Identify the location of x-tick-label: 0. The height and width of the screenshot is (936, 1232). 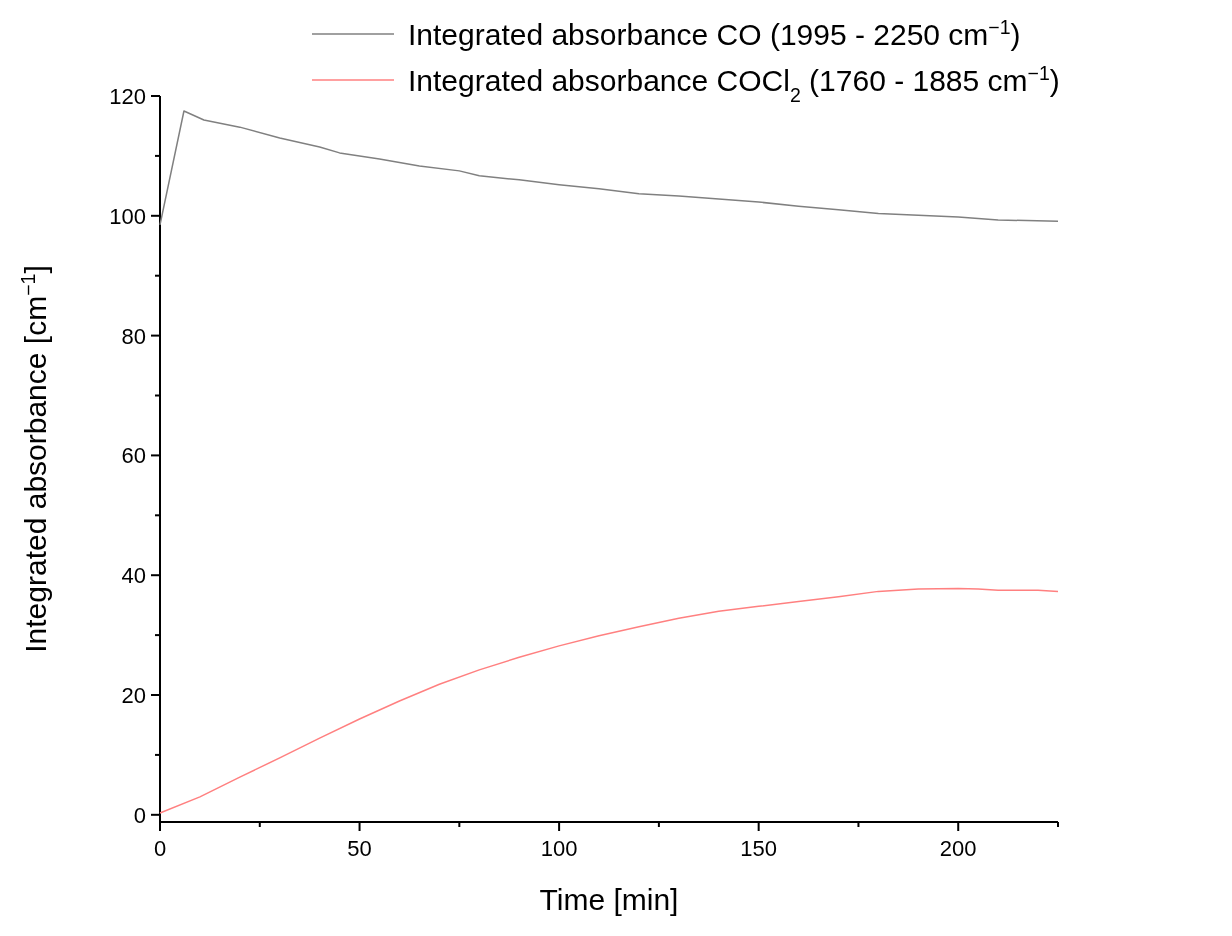
(160, 848).